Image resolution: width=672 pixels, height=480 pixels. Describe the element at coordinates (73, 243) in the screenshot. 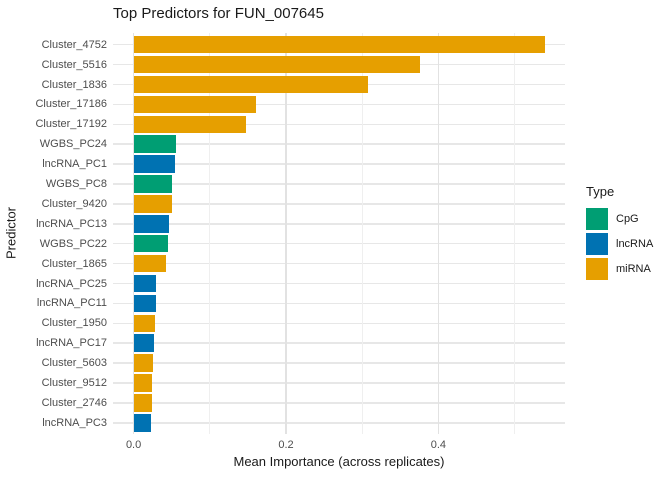

I see `y-axis-label: WGBS_PC22` at that location.